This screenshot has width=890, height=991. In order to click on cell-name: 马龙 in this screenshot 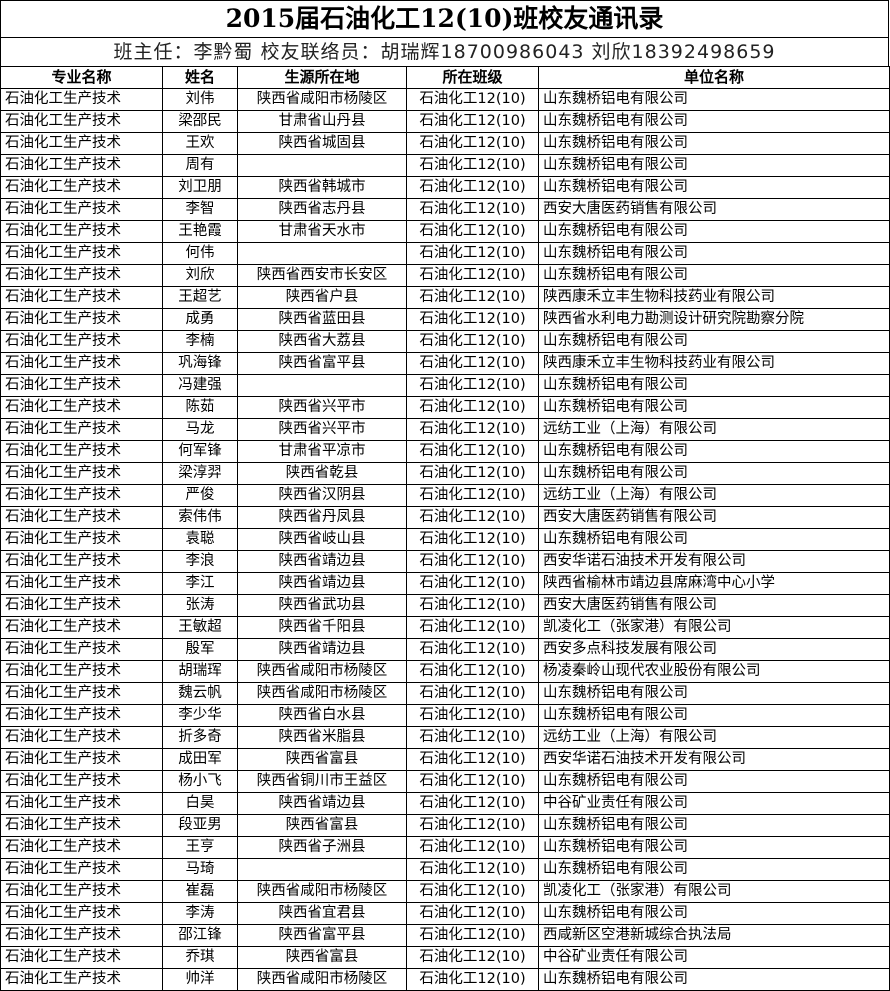, I will do `click(200, 429)`.